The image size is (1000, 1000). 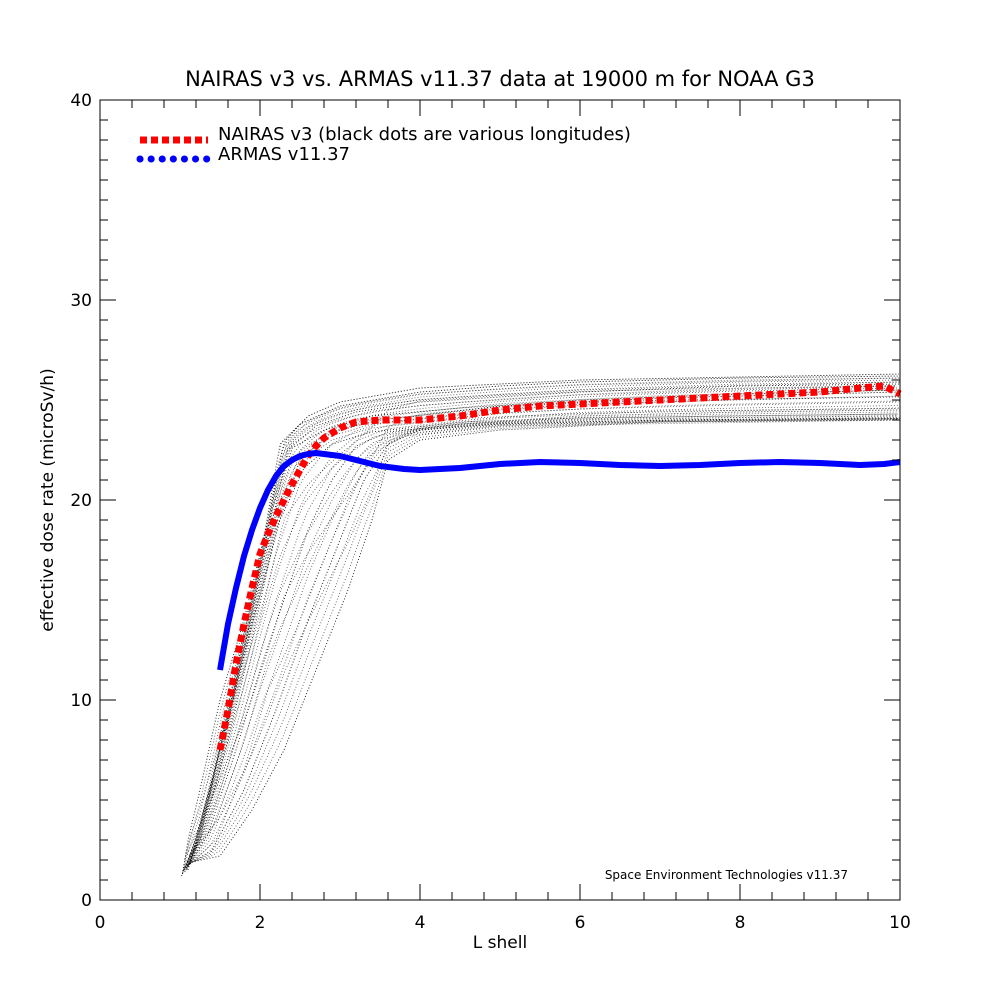 What do you see at coordinates (420, 923) in the screenshot?
I see `x-tick-label: 4` at bounding box center [420, 923].